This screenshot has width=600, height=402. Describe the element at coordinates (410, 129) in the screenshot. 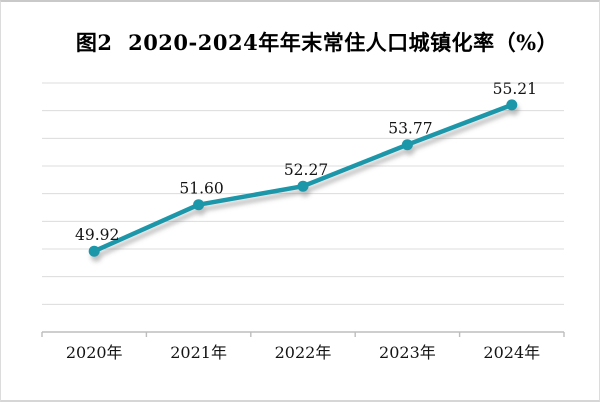

I see `data-label: 53.77` at that location.